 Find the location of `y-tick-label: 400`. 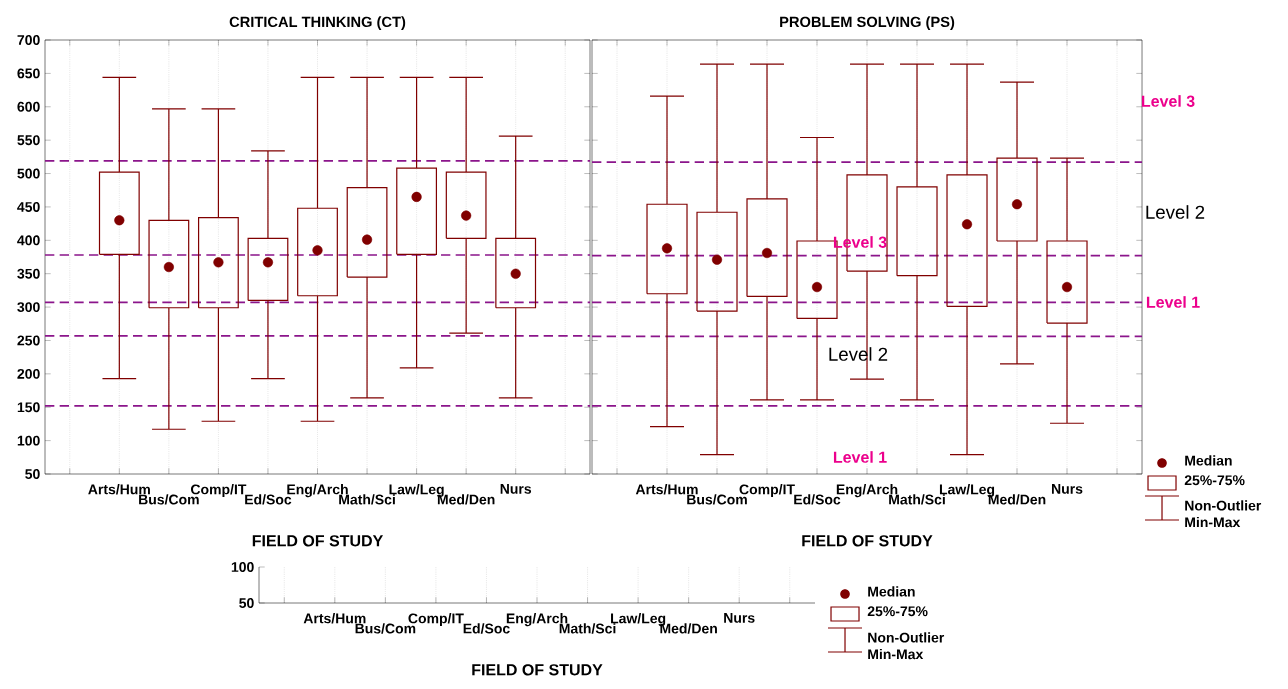

y-tick-label: 400 is located at coordinates (28, 240).